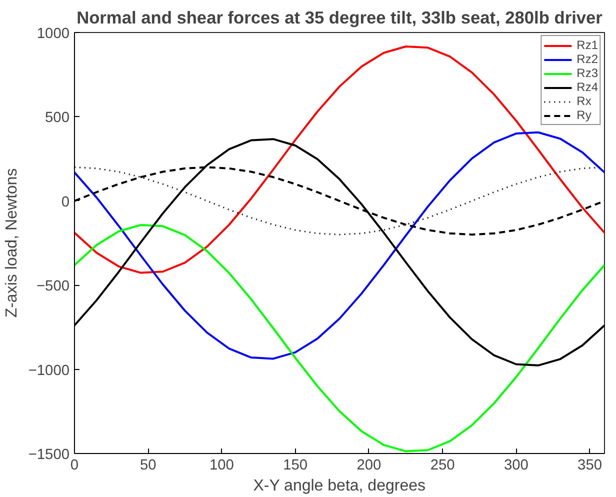 Image resolution: width=616 pixels, height=497 pixels. I want to click on y-tick-label: 1000, so click(53, 34).